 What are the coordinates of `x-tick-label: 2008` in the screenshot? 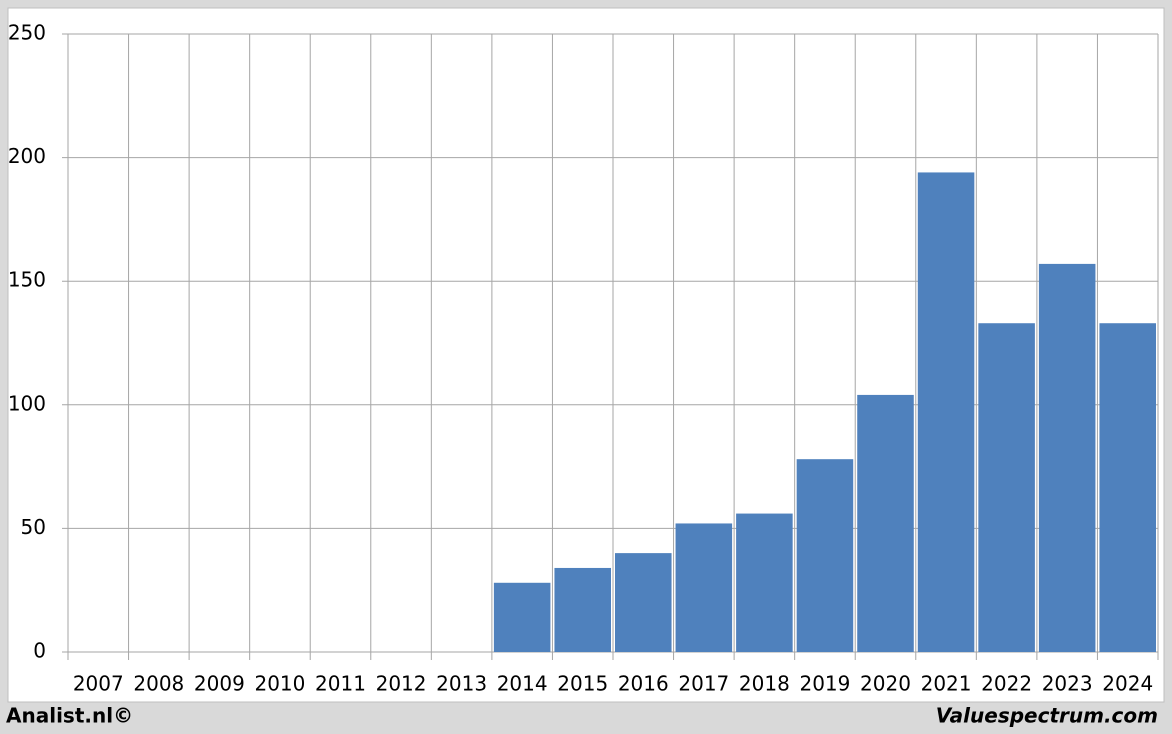 It's located at (158, 684).